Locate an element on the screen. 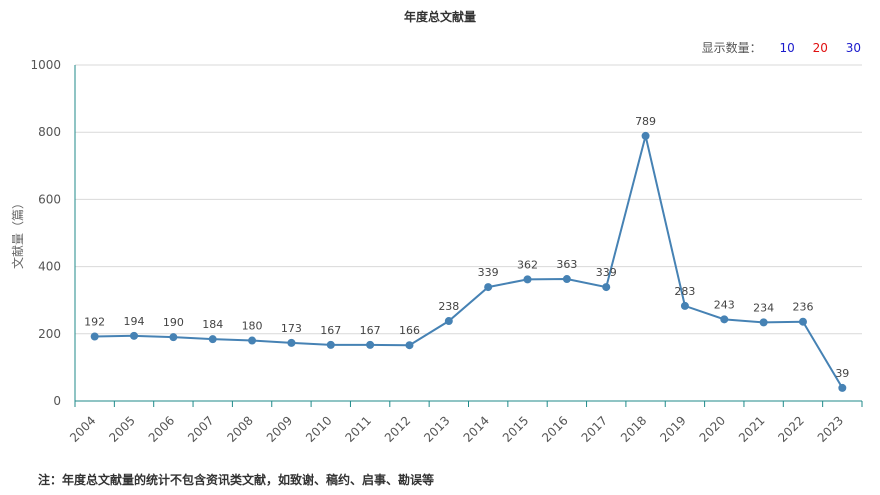 The width and height of the screenshot is (880, 495). display-count-selector: 显示数量： 10 20 30 is located at coordinates (781, 47).